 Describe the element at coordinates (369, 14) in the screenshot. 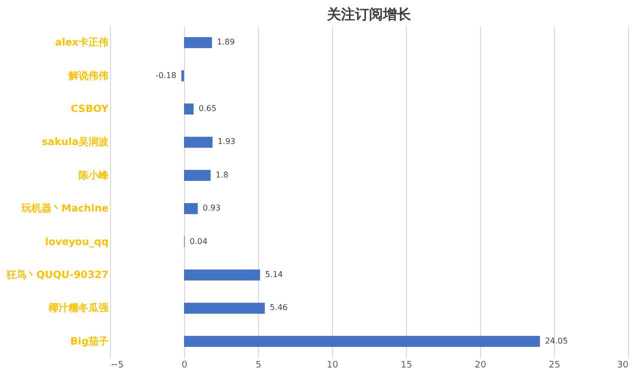

I see `chart-title: 关注订阅增长` at that location.